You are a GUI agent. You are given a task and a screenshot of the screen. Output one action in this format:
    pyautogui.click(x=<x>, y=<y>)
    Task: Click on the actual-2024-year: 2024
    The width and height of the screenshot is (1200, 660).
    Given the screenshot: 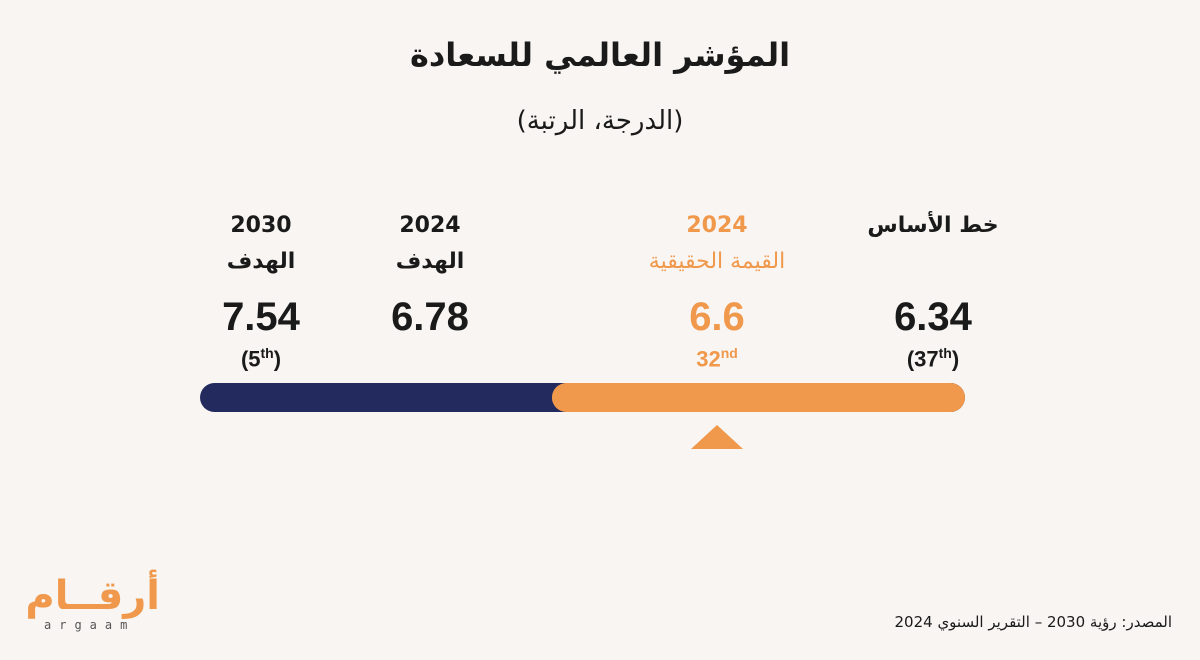 What is the action you would take?
    pyautogui.click(x=717, y=225)
    